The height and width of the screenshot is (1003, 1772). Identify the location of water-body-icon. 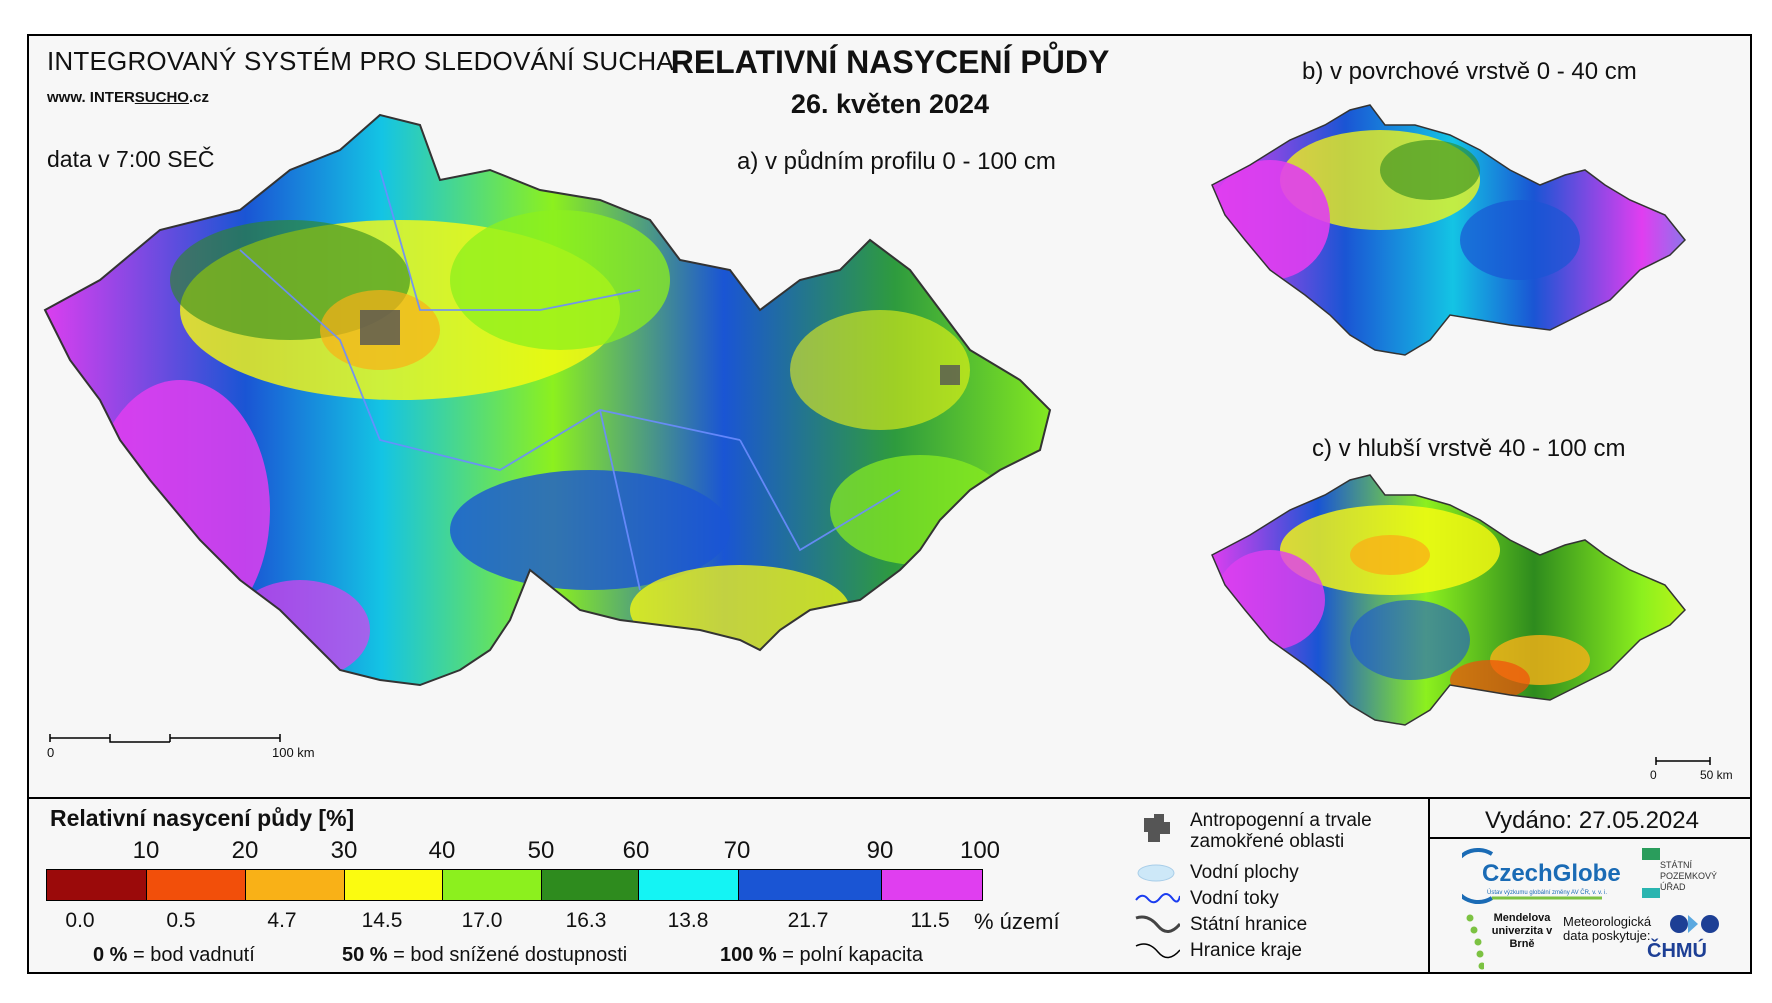
(1156, 873).